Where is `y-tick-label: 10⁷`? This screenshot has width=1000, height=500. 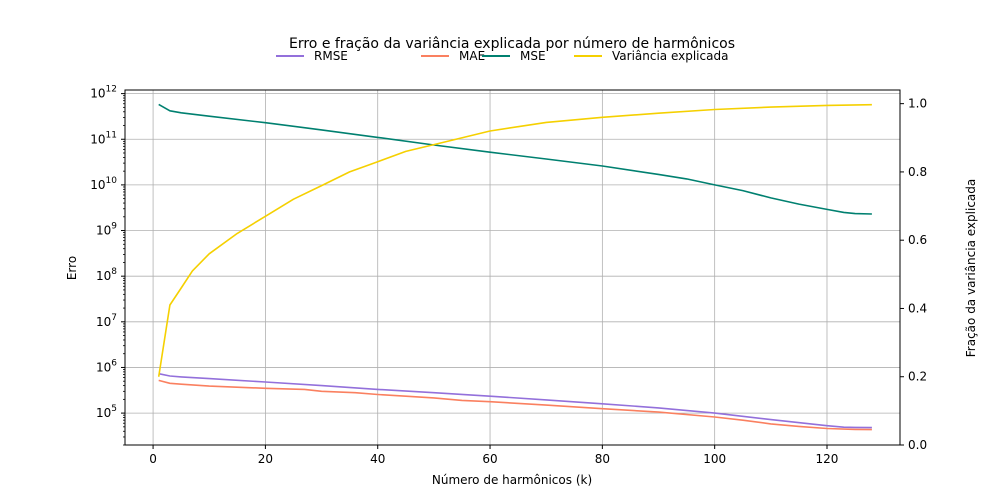
y-tick-label: 10⁷ is located at coordinates (106, 321).